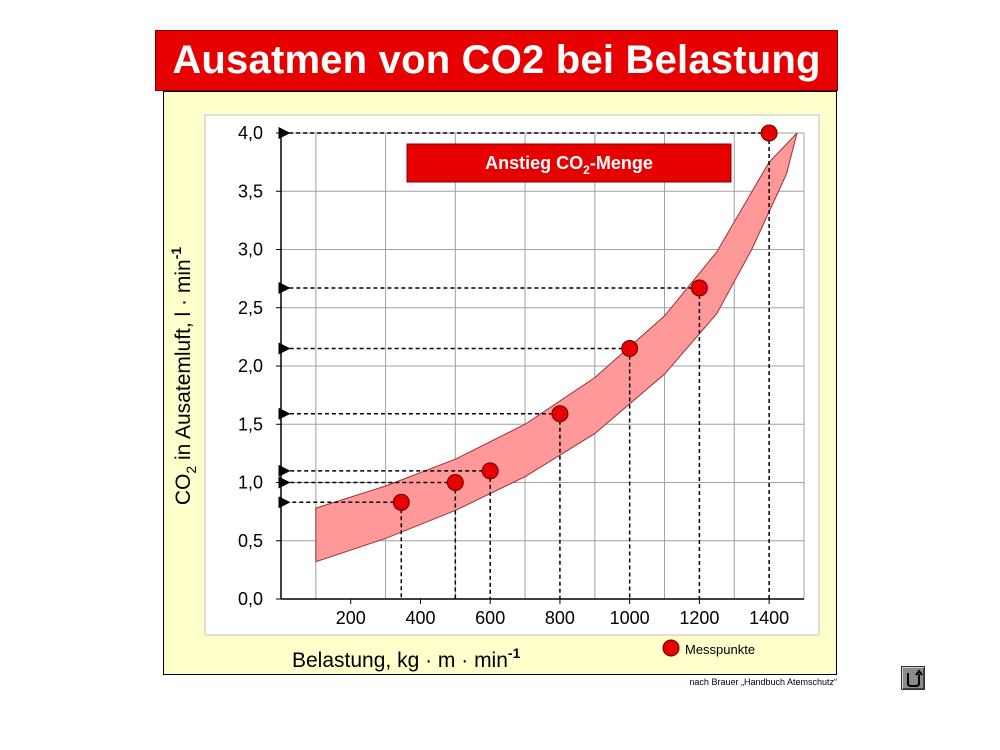  What do you see at coordinates (250, 191) in the screenshot?
I see `y-tick-label: 3,5` at bounding box center [250, 191].